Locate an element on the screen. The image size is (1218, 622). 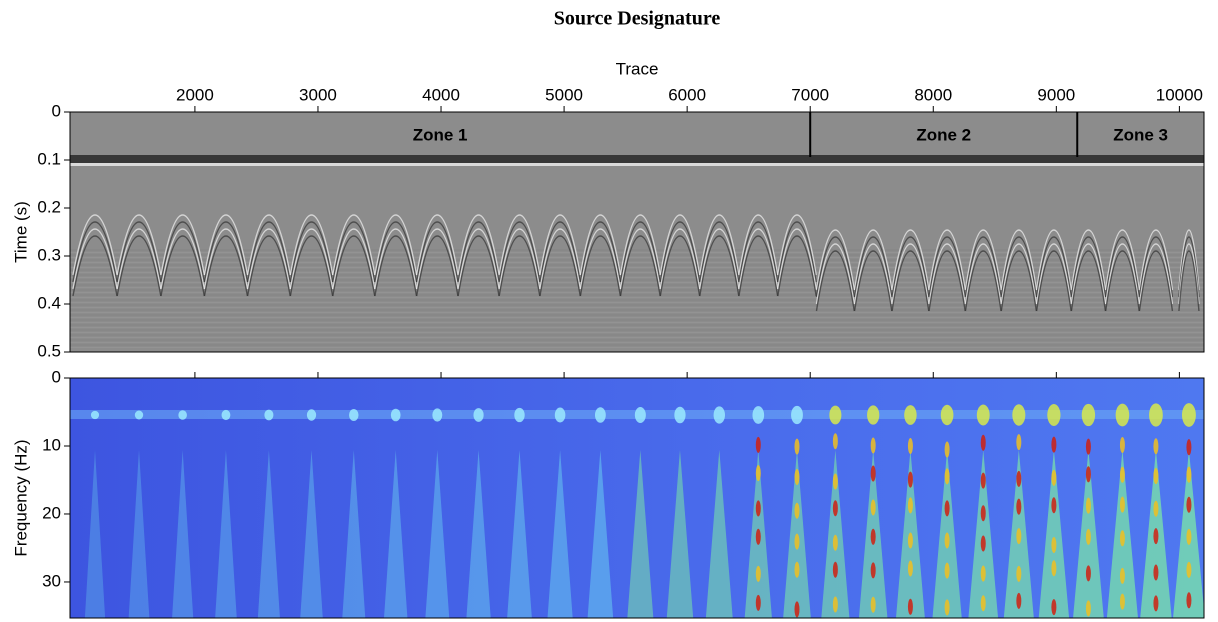
zone-label: Zone 3 is located at coordinates (1140, 134).